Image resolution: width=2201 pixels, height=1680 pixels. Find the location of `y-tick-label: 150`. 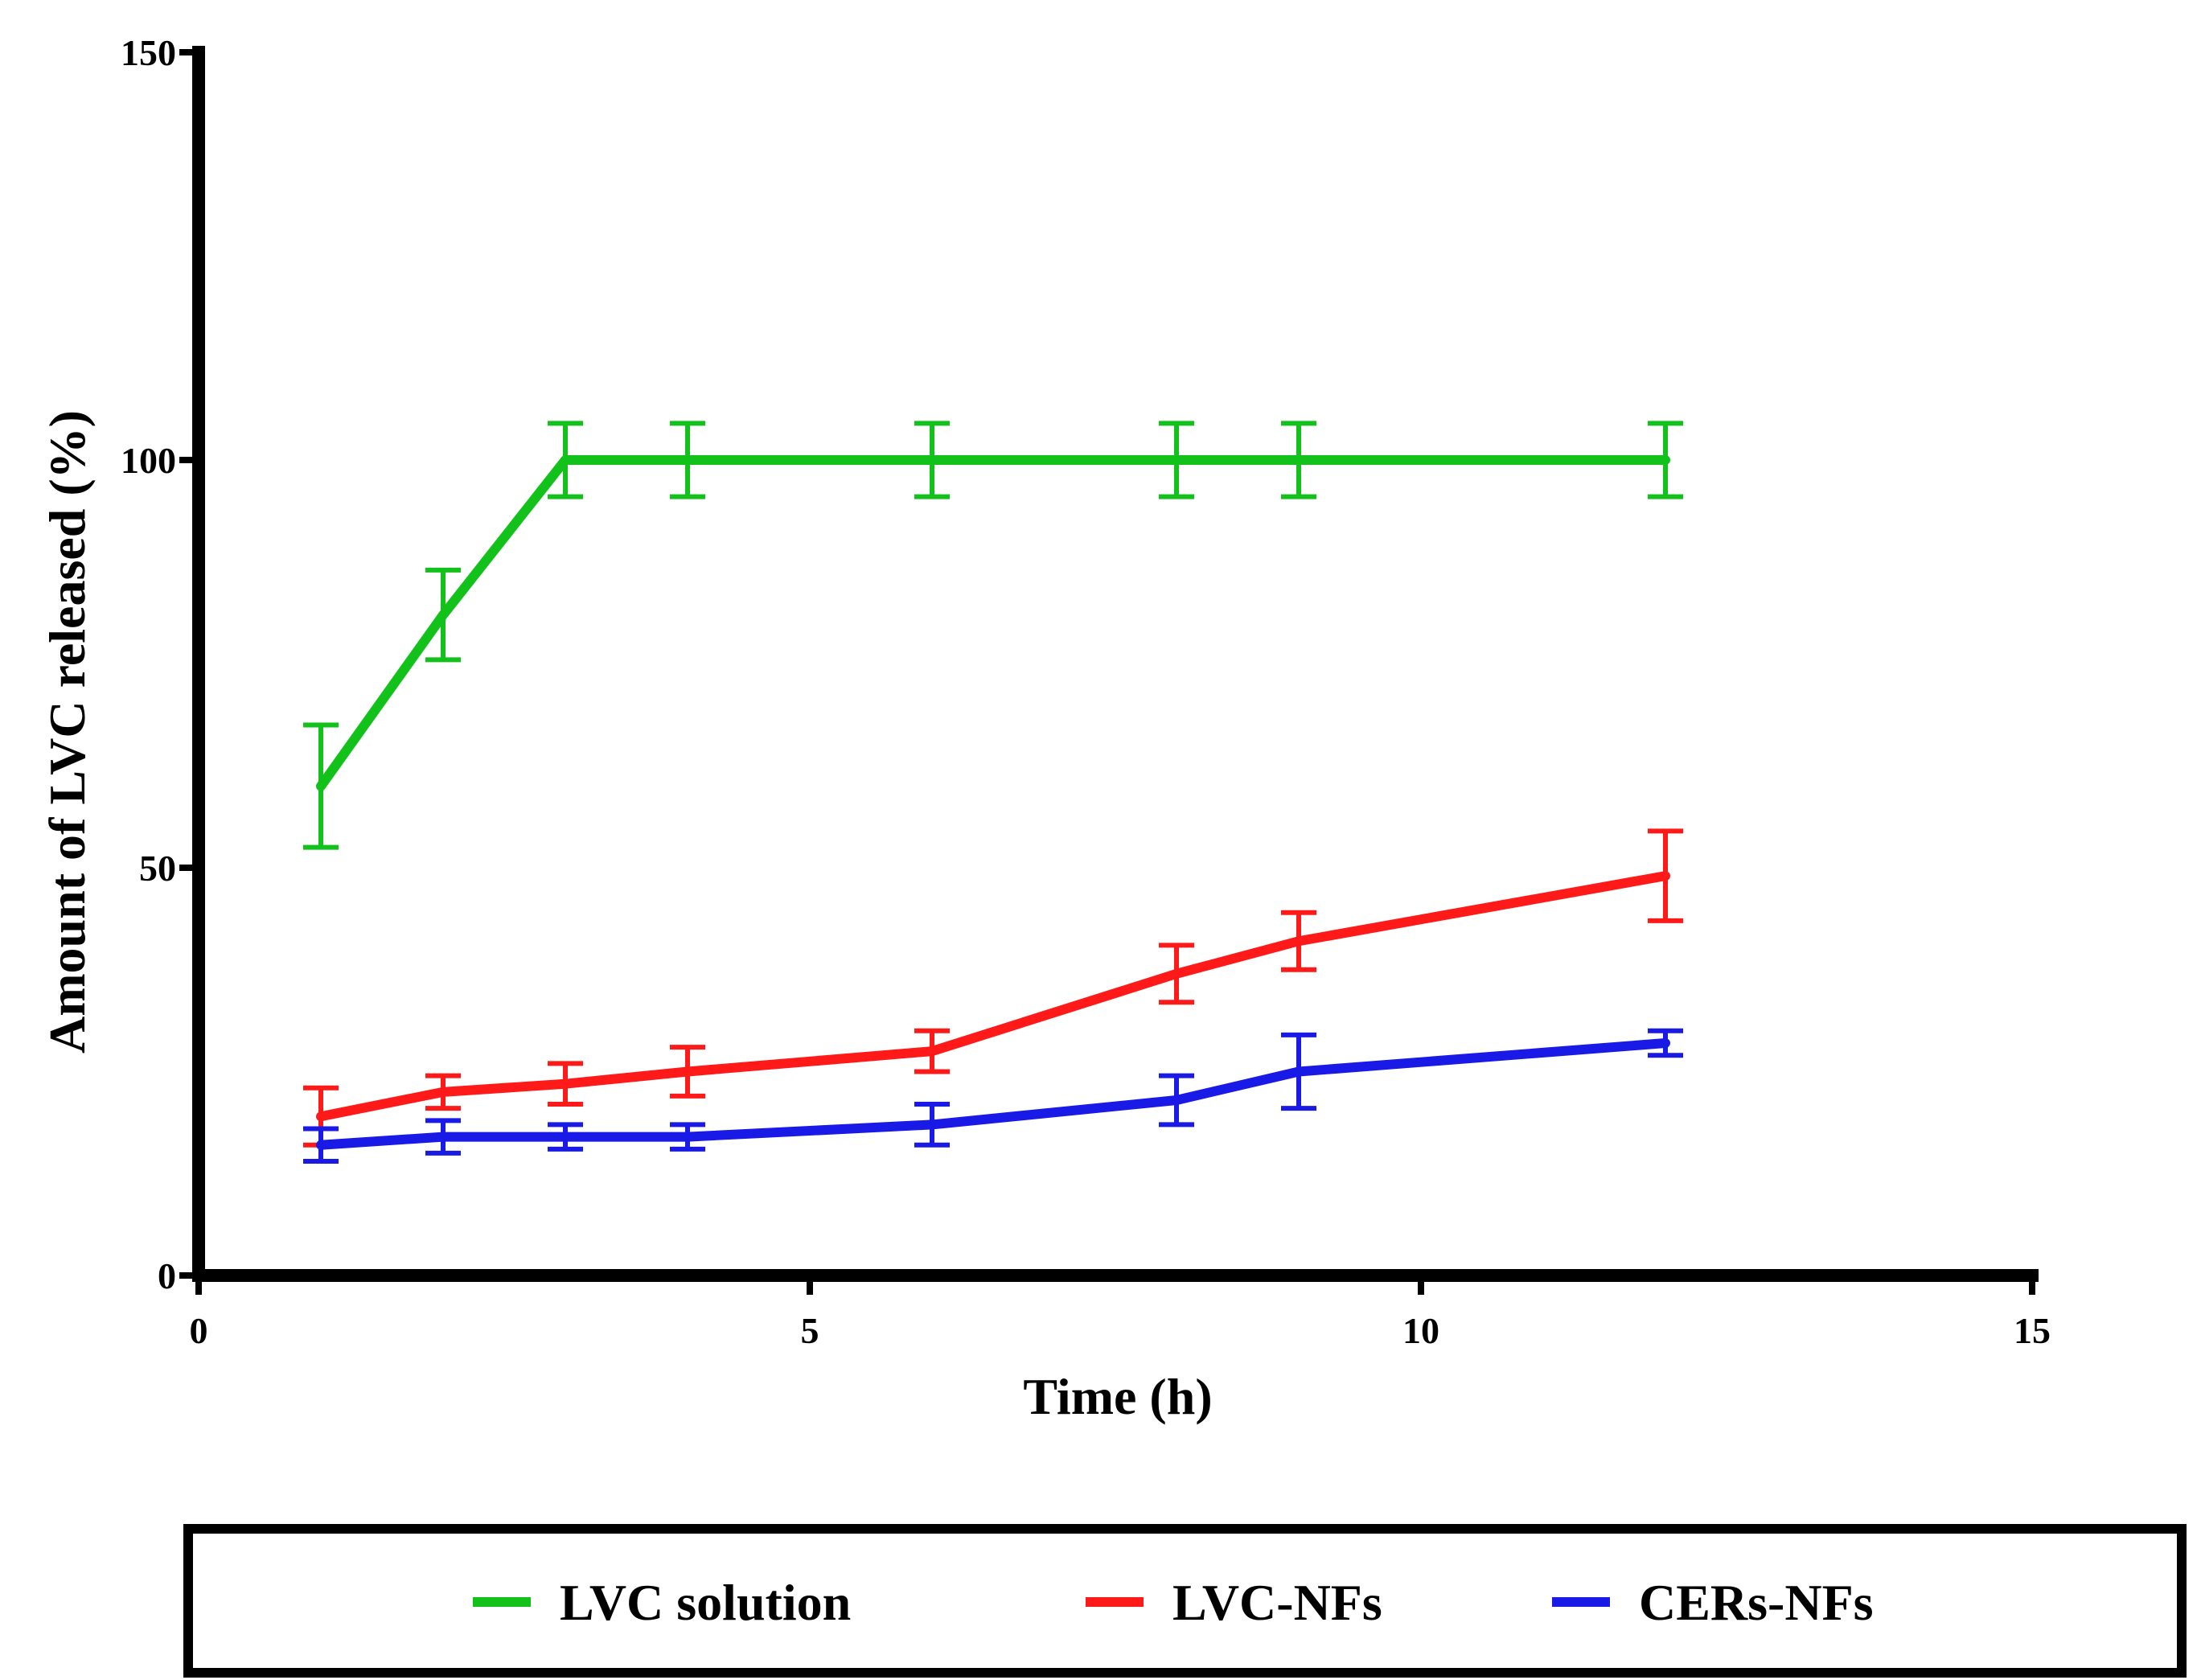

y-tick-label: 150 is located at coordinates (148, 52).